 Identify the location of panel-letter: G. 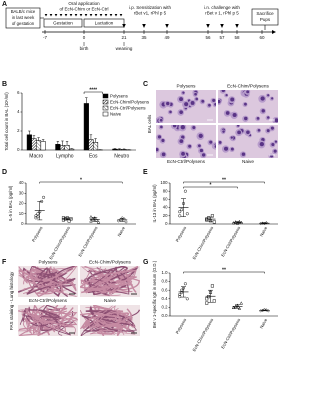
(146, 262).